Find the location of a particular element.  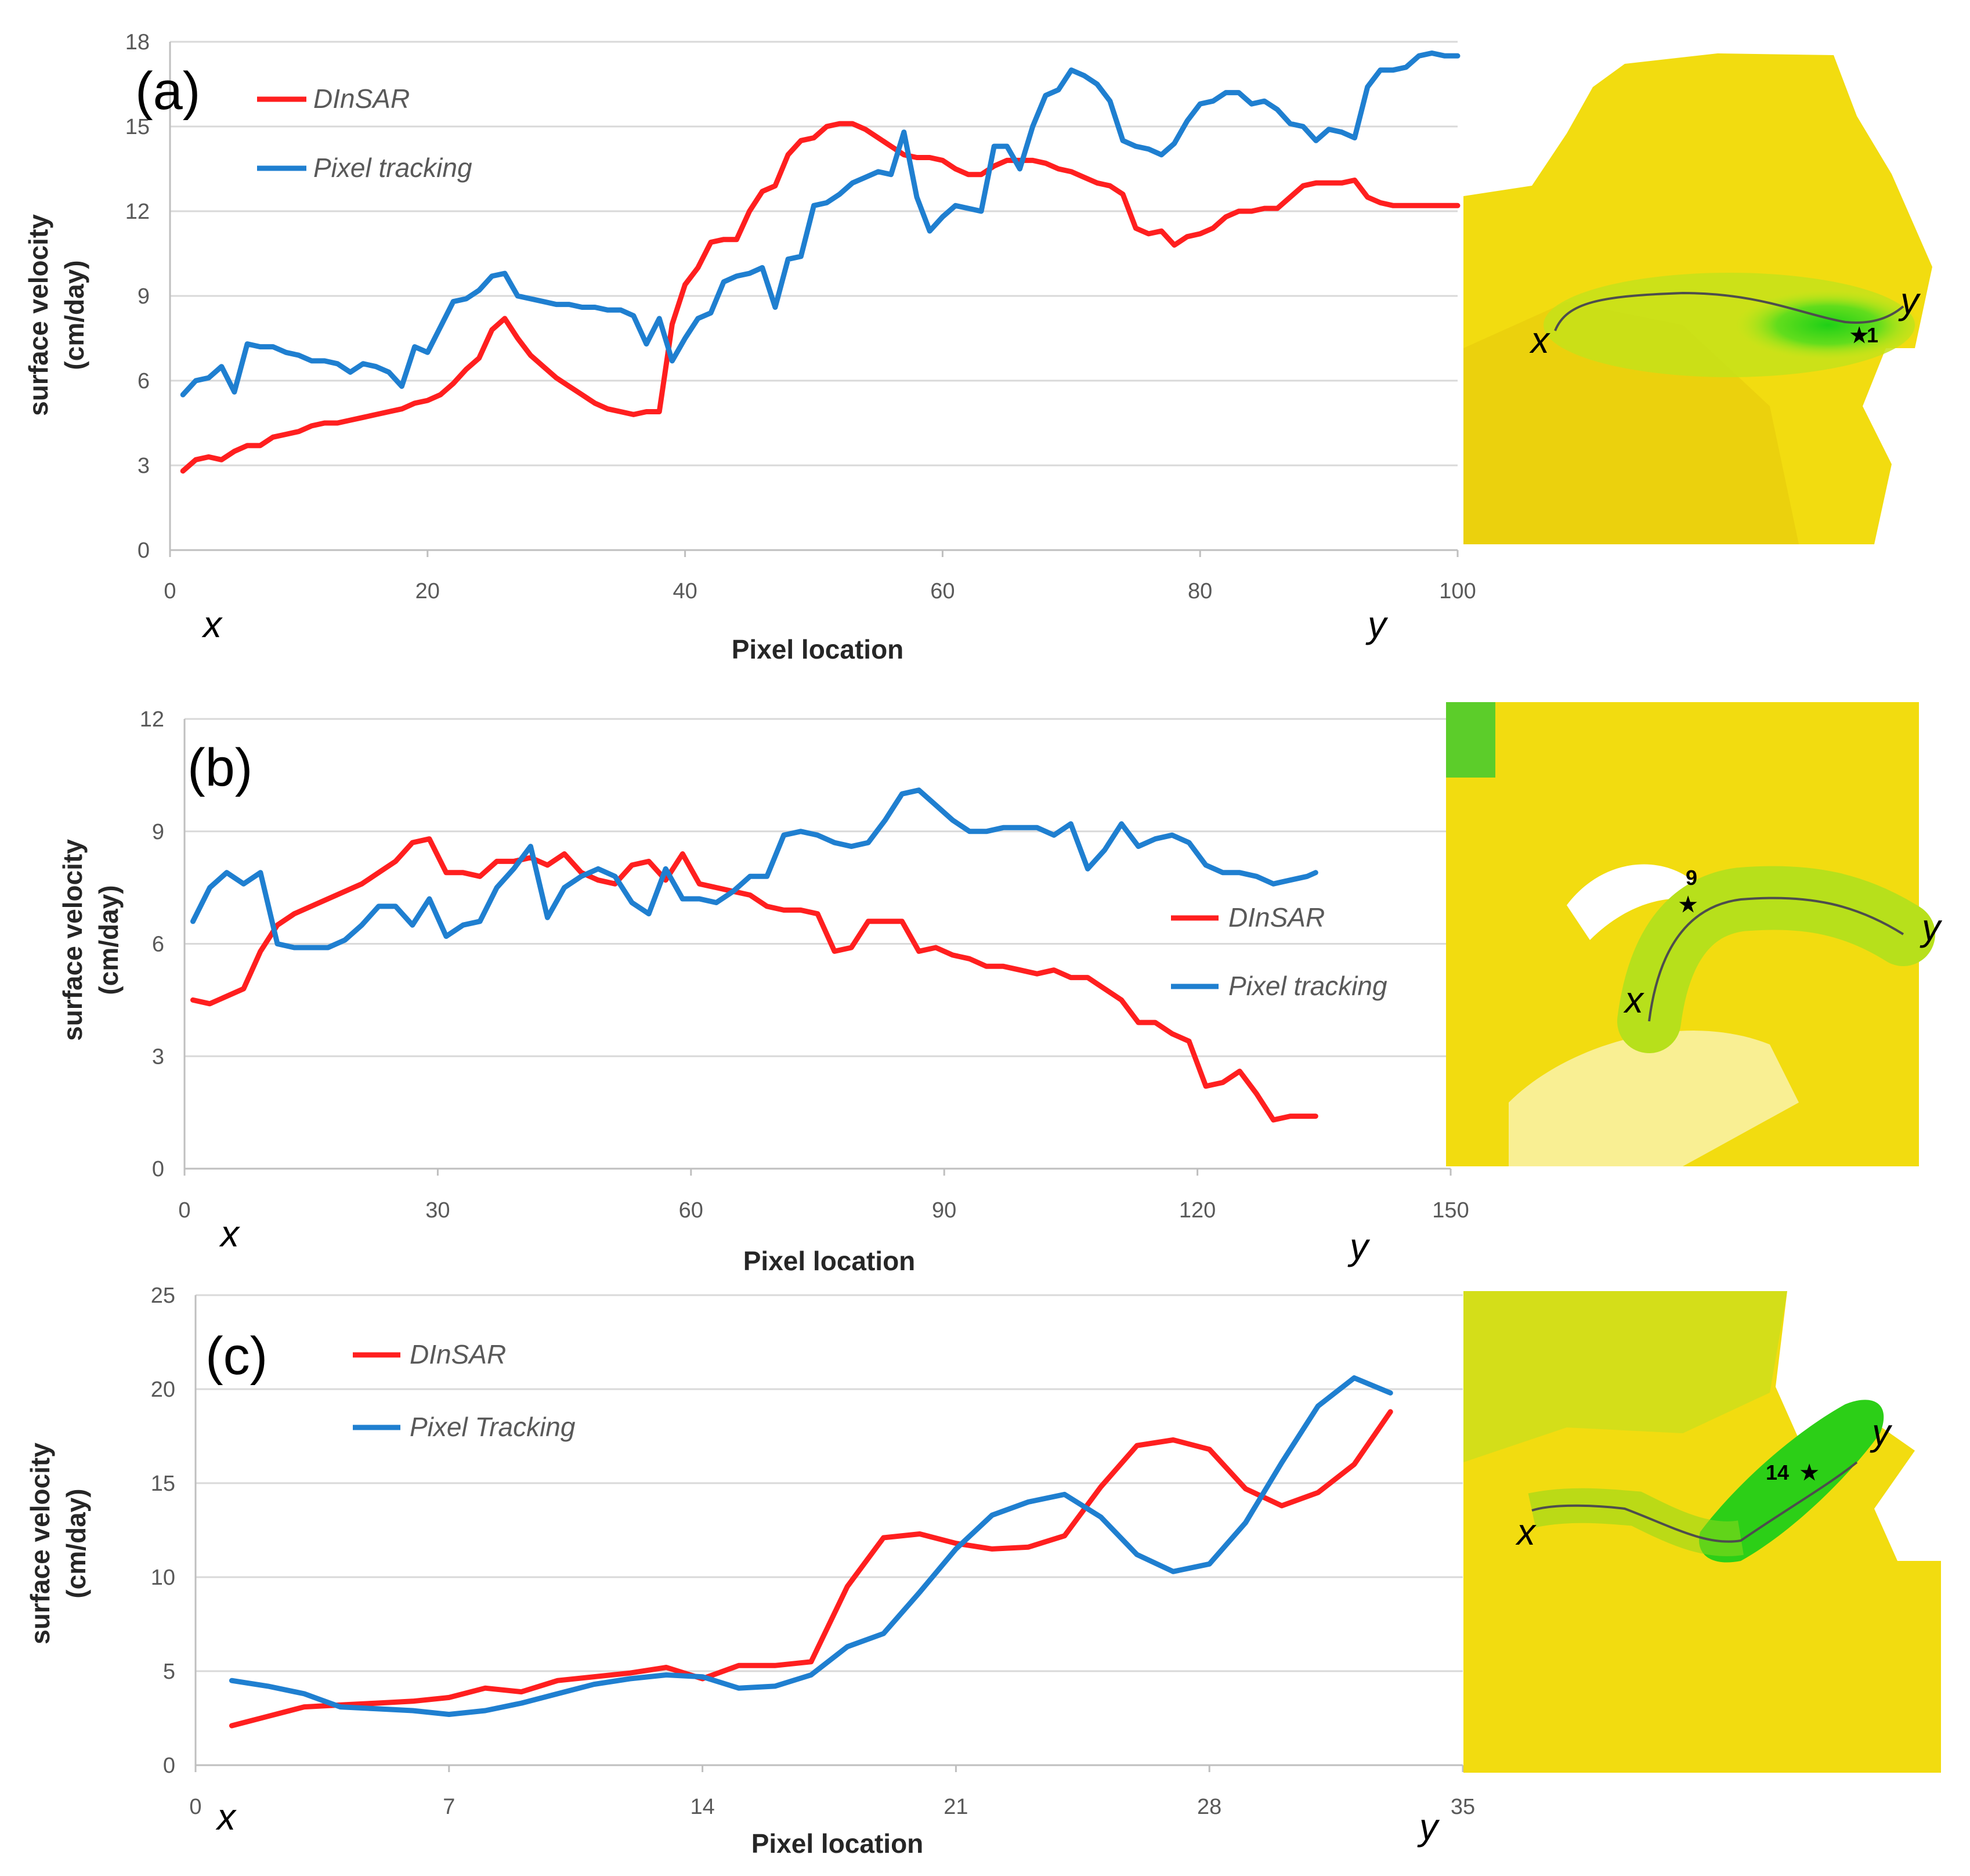

x-tick-label: 7 is located at coordinates (449, 1807).